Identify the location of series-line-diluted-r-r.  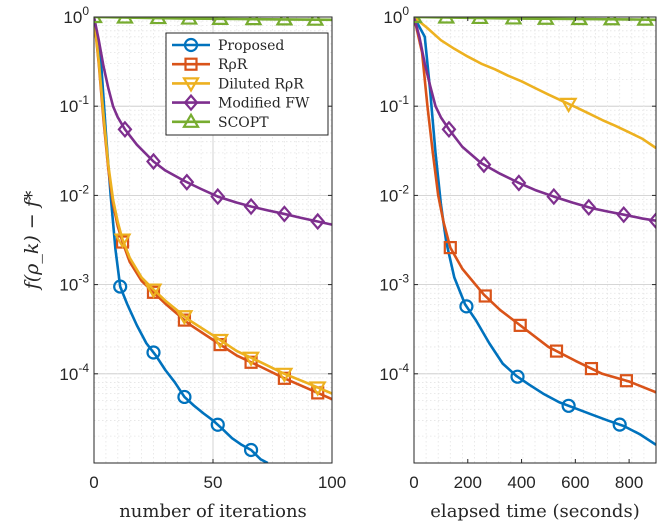
(535, 83).